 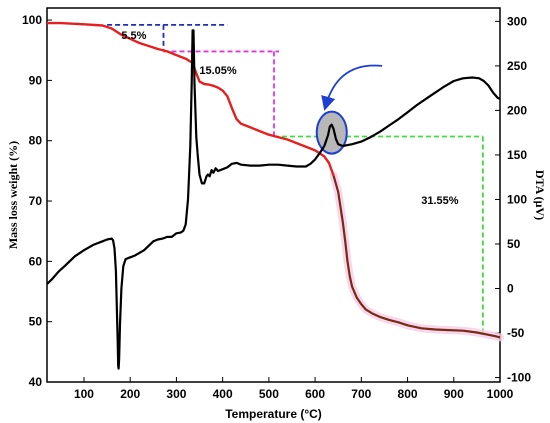 What do you see at coordinates (517, 21) in the screenshot?
I see `y-right-tick-label: 300` at bounding box center [517, 21].